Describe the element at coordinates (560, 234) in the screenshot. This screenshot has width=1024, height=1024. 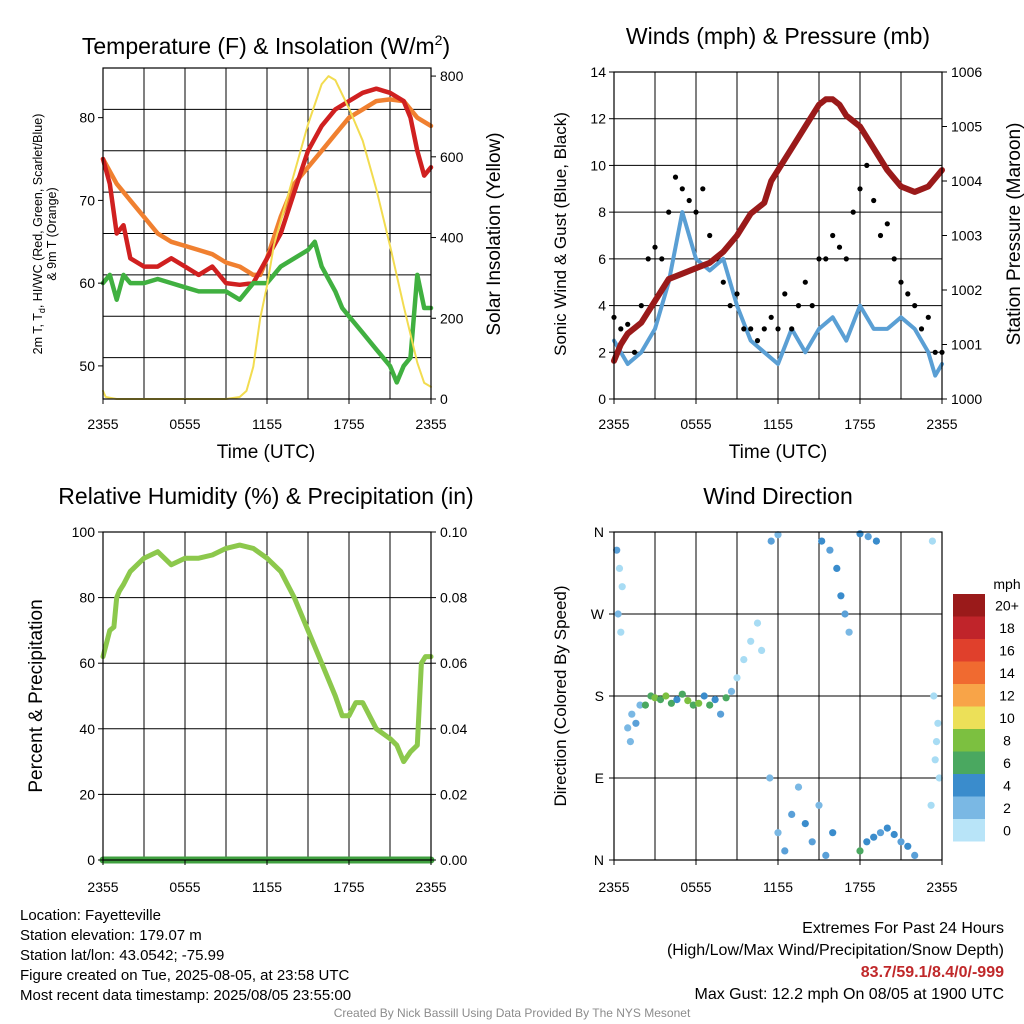
I see `wind-chart-ylabel: Sonic Wind & Gust (Blue, Black)` at that location.